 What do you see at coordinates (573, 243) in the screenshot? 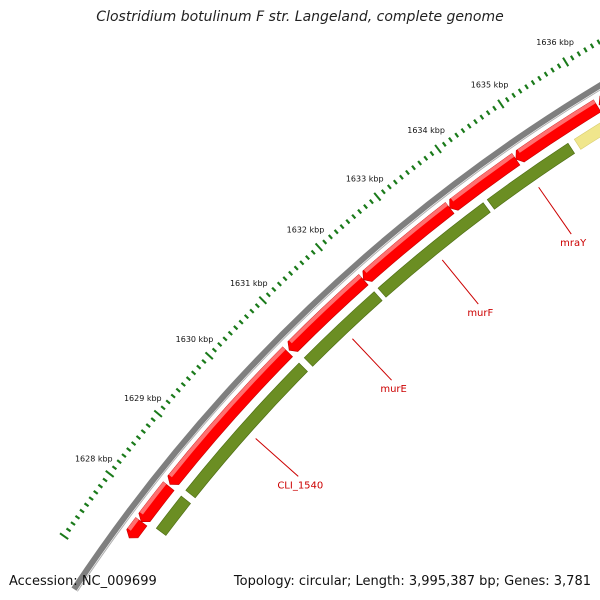
I see `gene-label: mraY` at bounding box center [573, 243].